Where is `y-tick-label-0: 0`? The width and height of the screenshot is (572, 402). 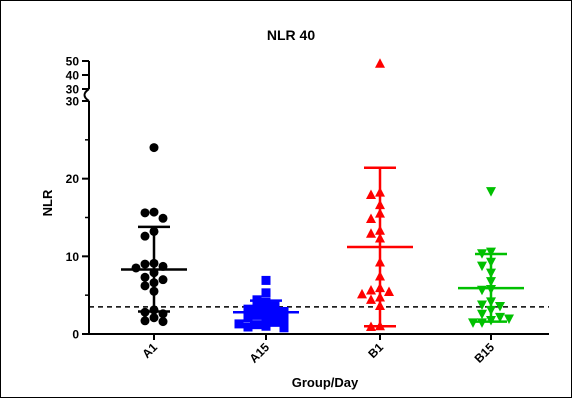
y-tick-label-0: 0 is located at coordinates (75, 335).